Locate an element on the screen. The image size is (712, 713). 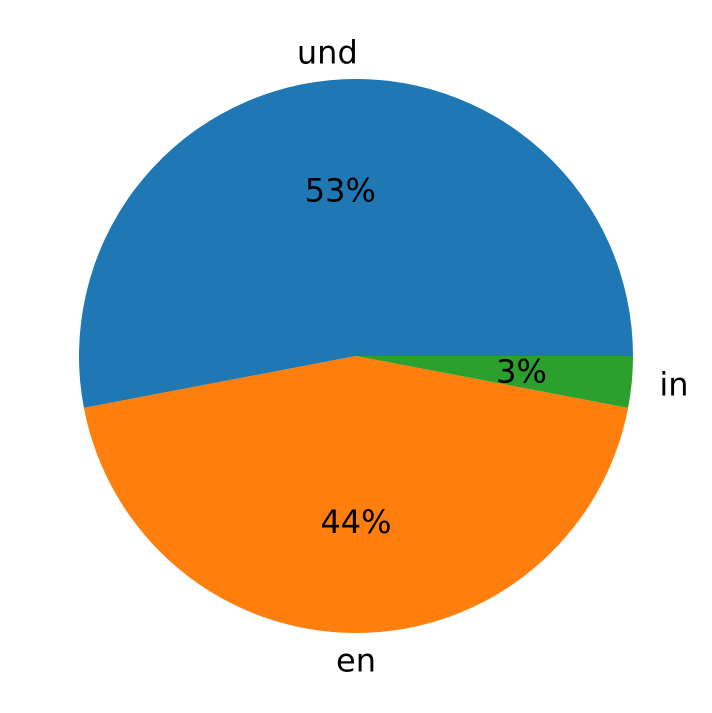
category-label-und: und is located at coordinates (327, 53).